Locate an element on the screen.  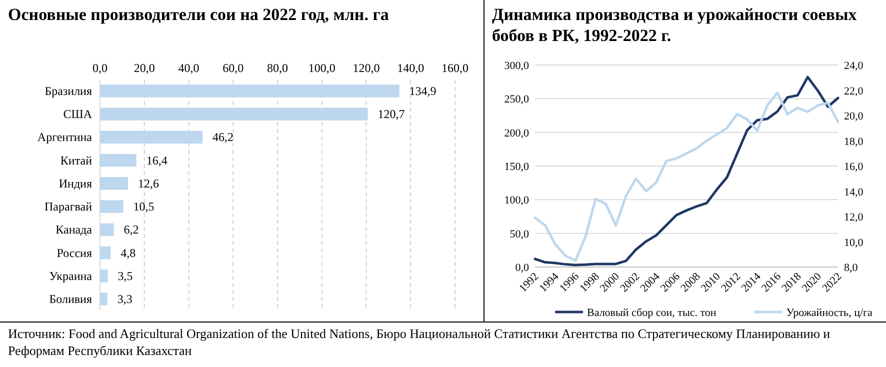
data-label: 3,3 is located at coordinates (124, 299).